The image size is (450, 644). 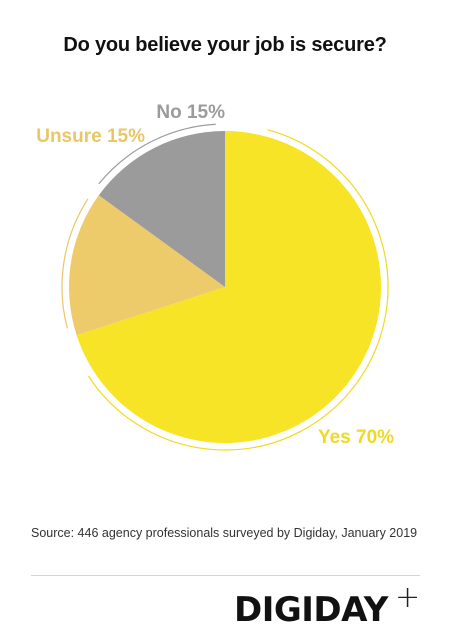 I want to click on pie-slice-unsure, so click(x=146, y=265).